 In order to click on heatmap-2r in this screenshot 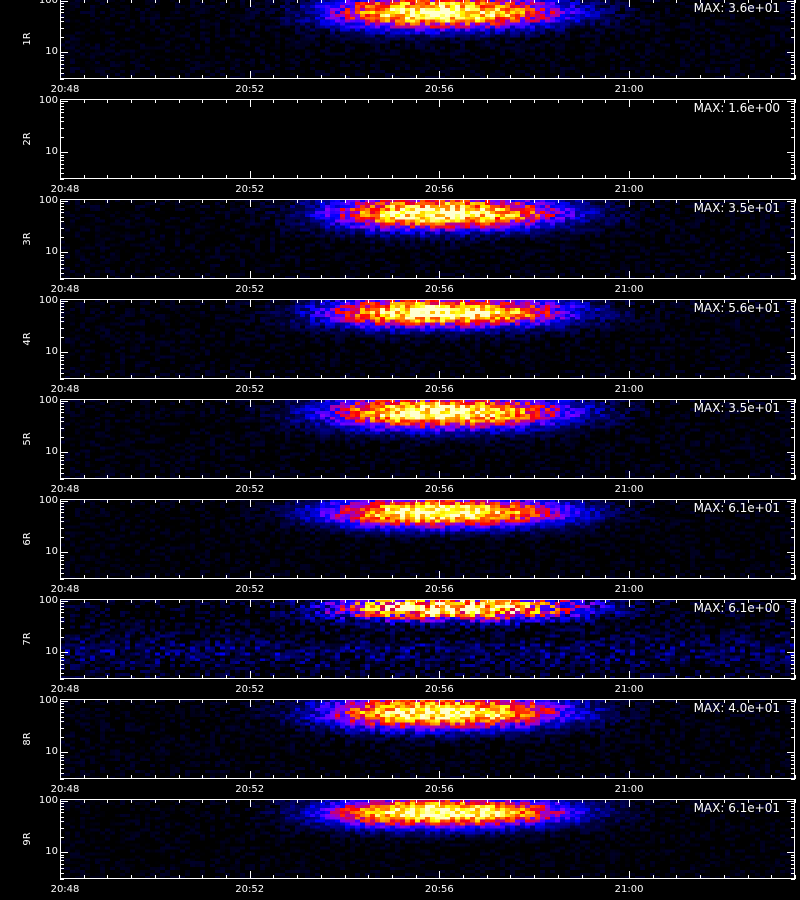, I will do `click(427, 139)`.